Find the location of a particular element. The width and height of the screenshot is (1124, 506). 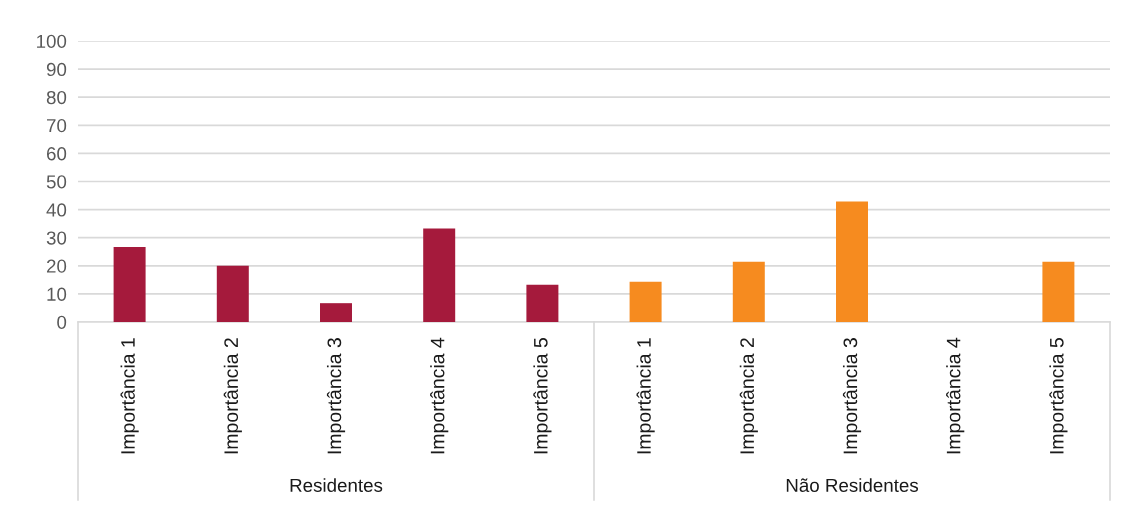

y-tick-label: 100 is located at coordinates (52, 41).